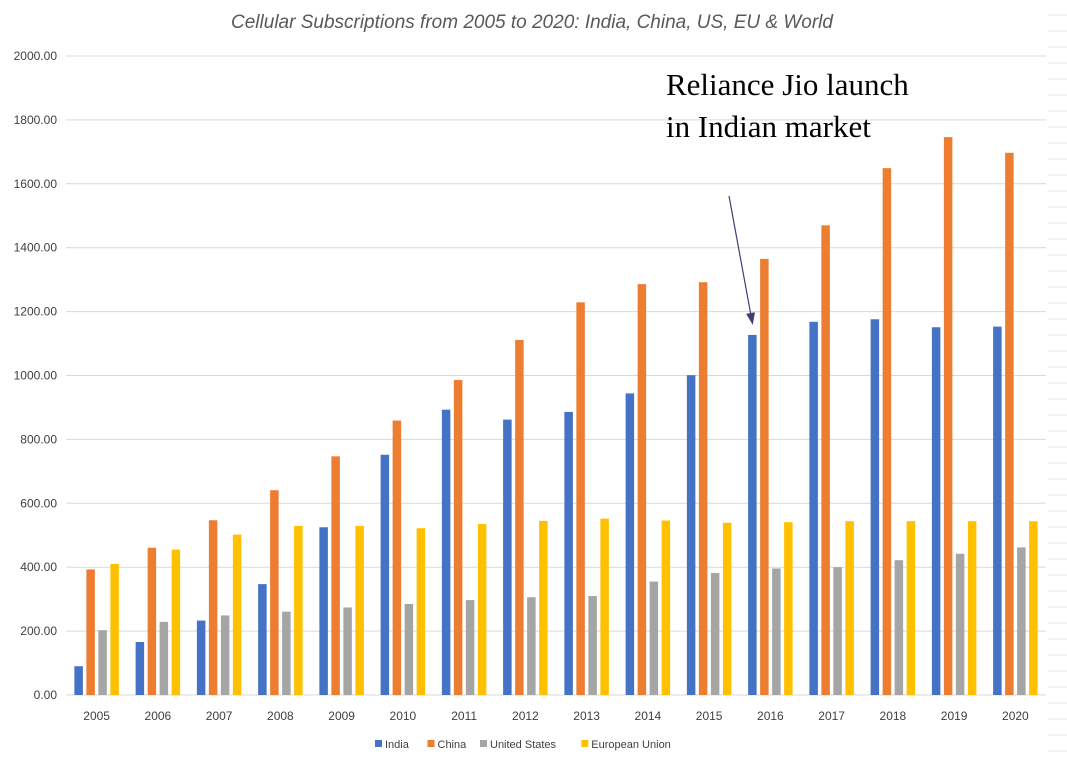 This screenshot has height=764, width=1067. I want to click on x-tick-label: 2006, so click(158, 716).